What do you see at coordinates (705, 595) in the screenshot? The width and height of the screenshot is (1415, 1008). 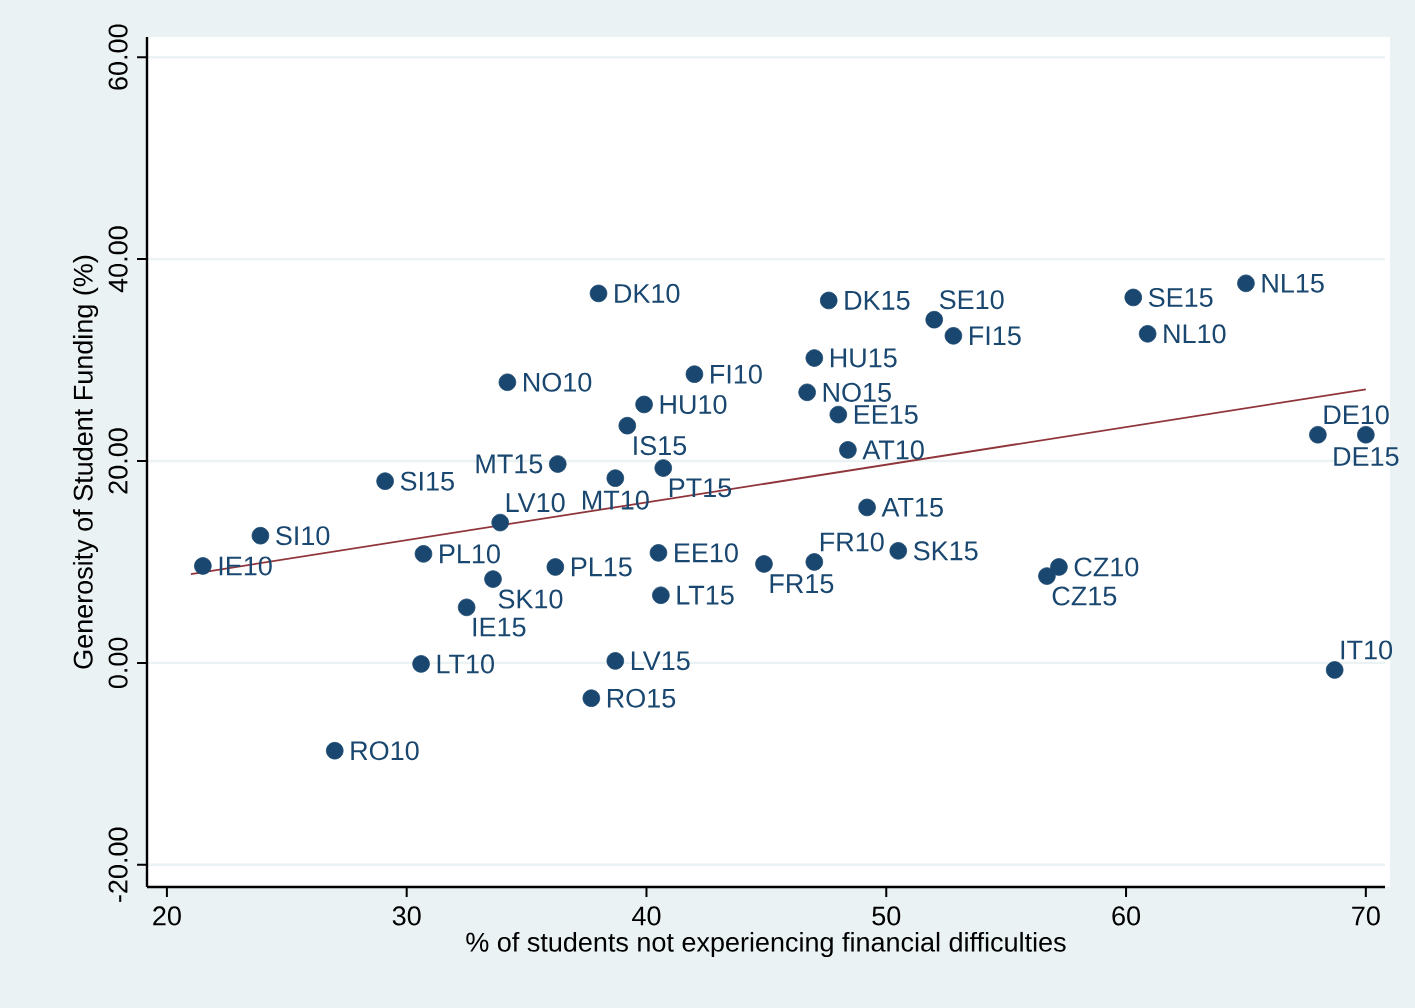 I see `annotation: LT15` at bounding box center [705, 595].